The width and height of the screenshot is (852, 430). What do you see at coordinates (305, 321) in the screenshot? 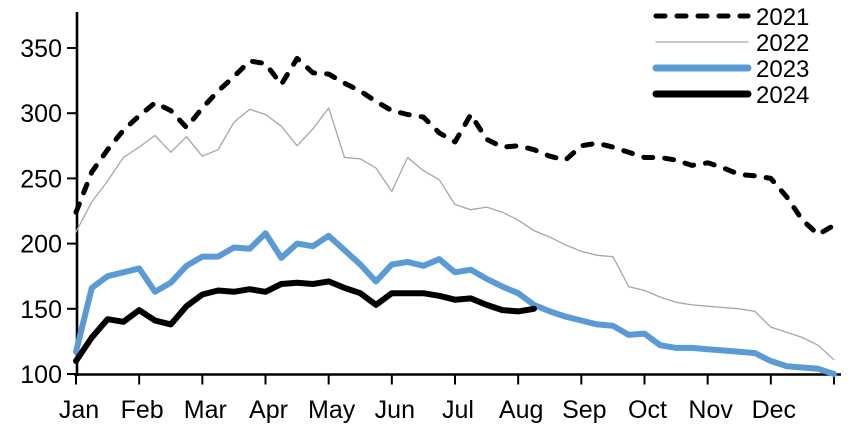
I see `series-line-2024` at bounding box center [305, 321].